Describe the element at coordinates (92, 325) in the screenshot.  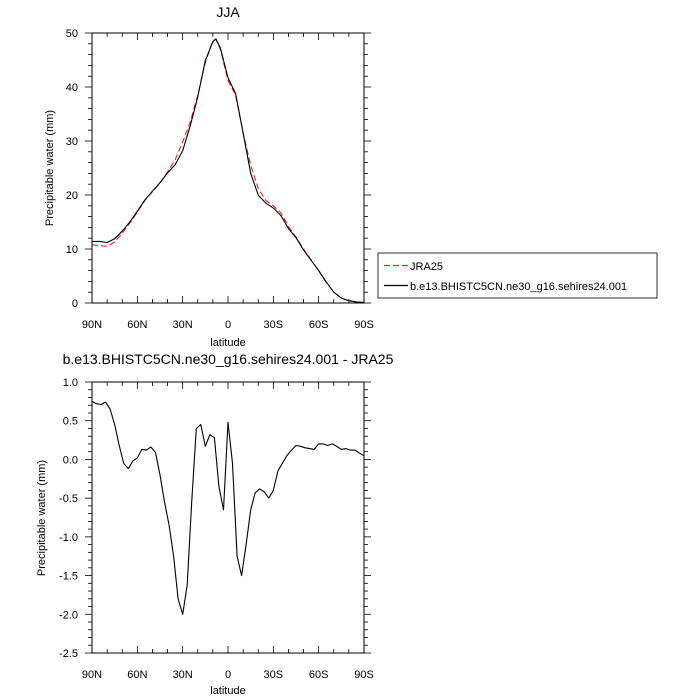
I see `top-chart-xtick-label: 90N` at that location.